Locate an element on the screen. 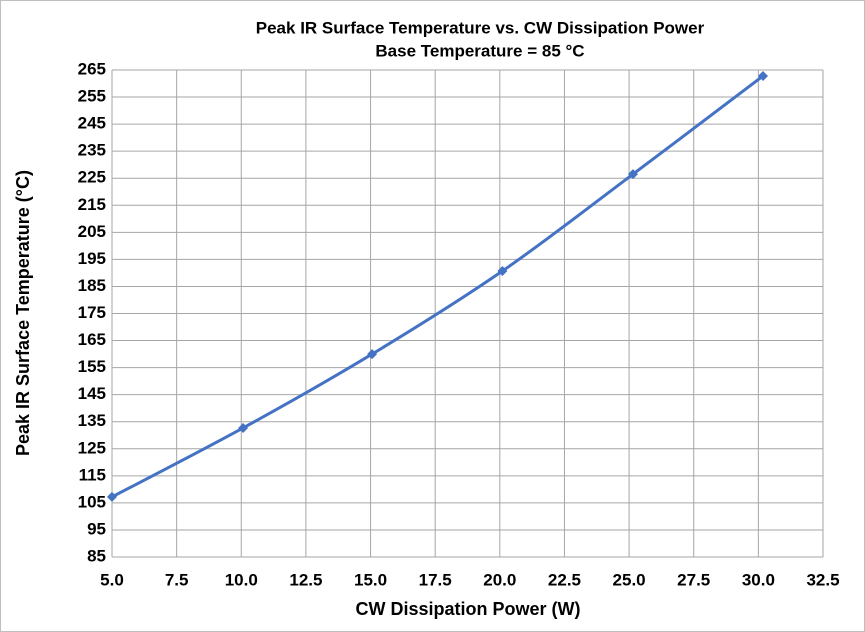 This screenshot has width=865, height=632. y-tick-label: 165 is located at coordinates (92, 339).